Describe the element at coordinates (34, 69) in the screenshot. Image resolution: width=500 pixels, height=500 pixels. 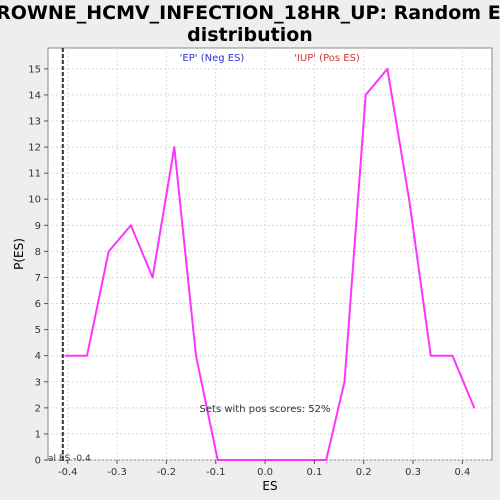
I see `y-tick-label: 15` at that location.